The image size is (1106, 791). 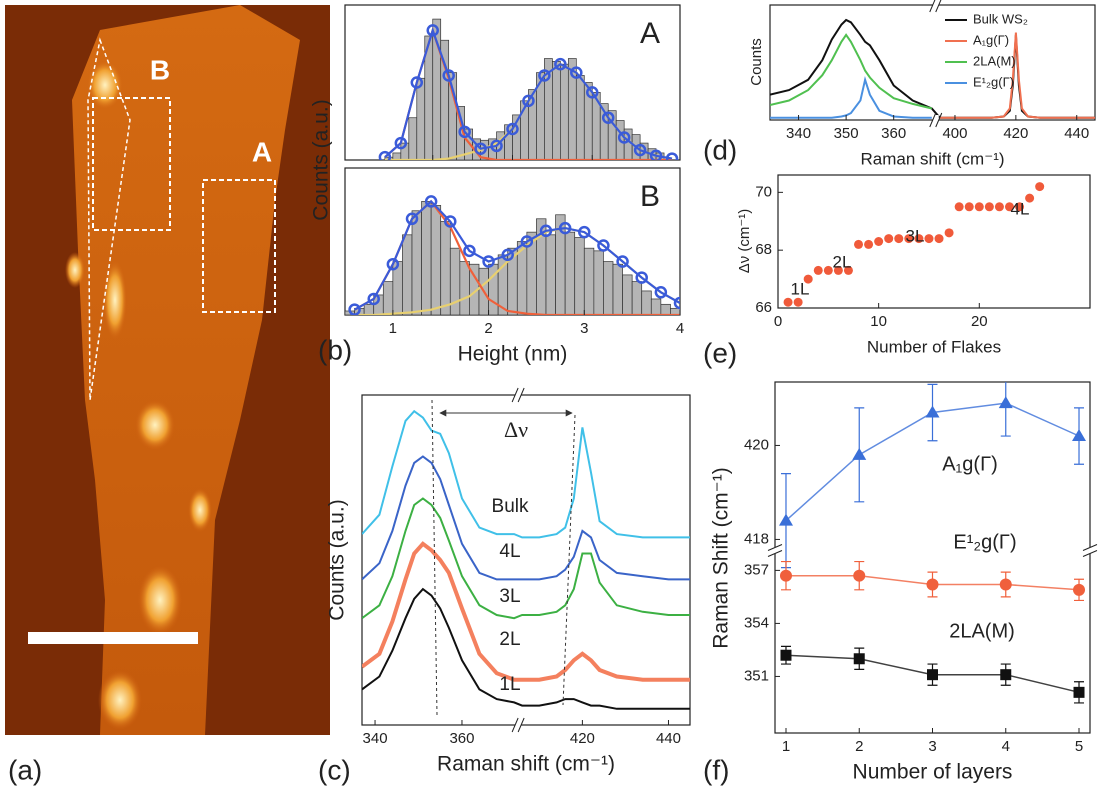 I want to click on step-label: 2L, so click(x=842, y=261).